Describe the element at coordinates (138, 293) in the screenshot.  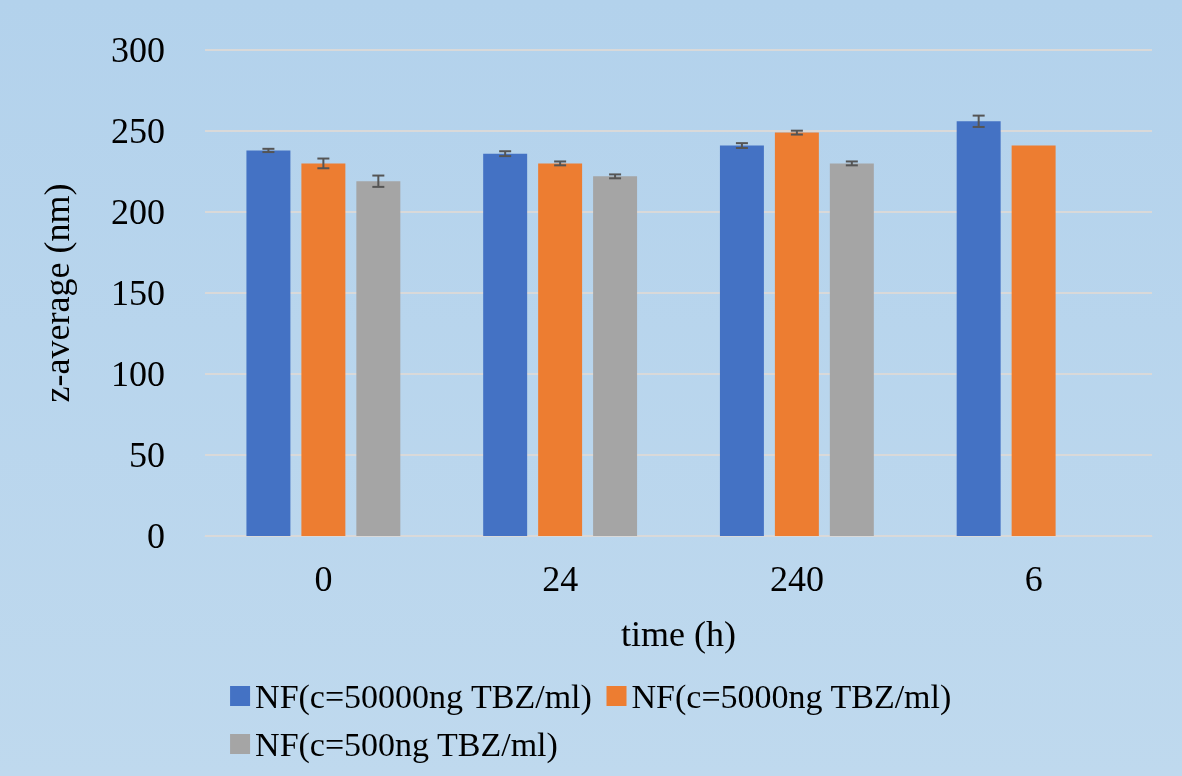
I see `y-tick-label: 150` at that location.